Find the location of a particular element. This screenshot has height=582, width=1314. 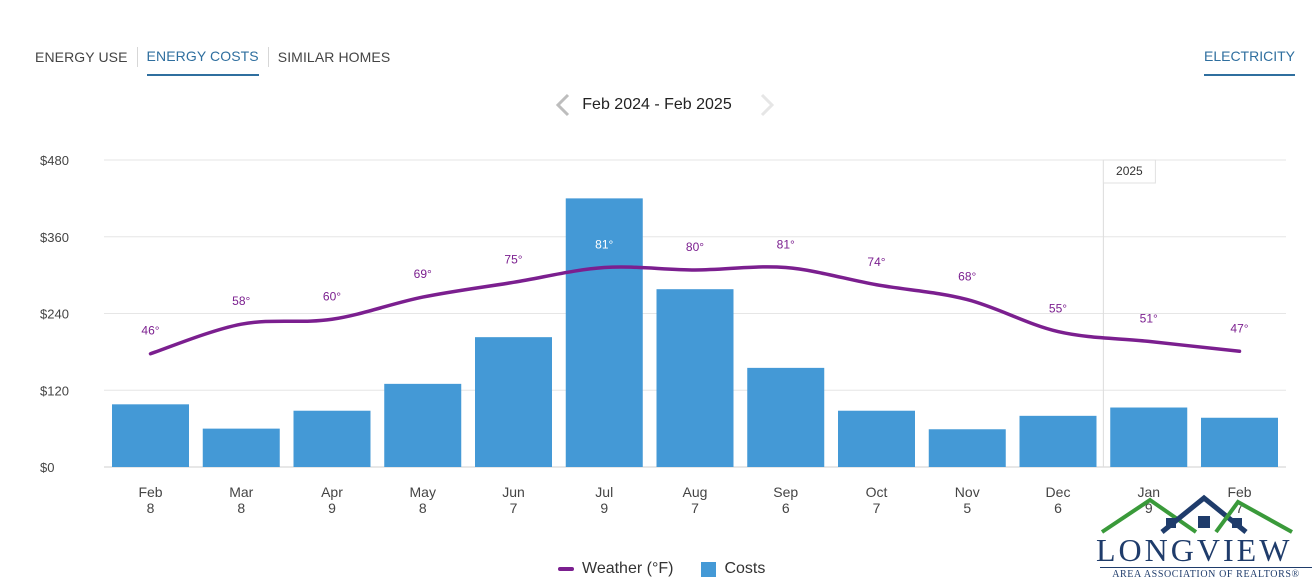

temperature-label: 55° is located at coordinates (1058, 309).